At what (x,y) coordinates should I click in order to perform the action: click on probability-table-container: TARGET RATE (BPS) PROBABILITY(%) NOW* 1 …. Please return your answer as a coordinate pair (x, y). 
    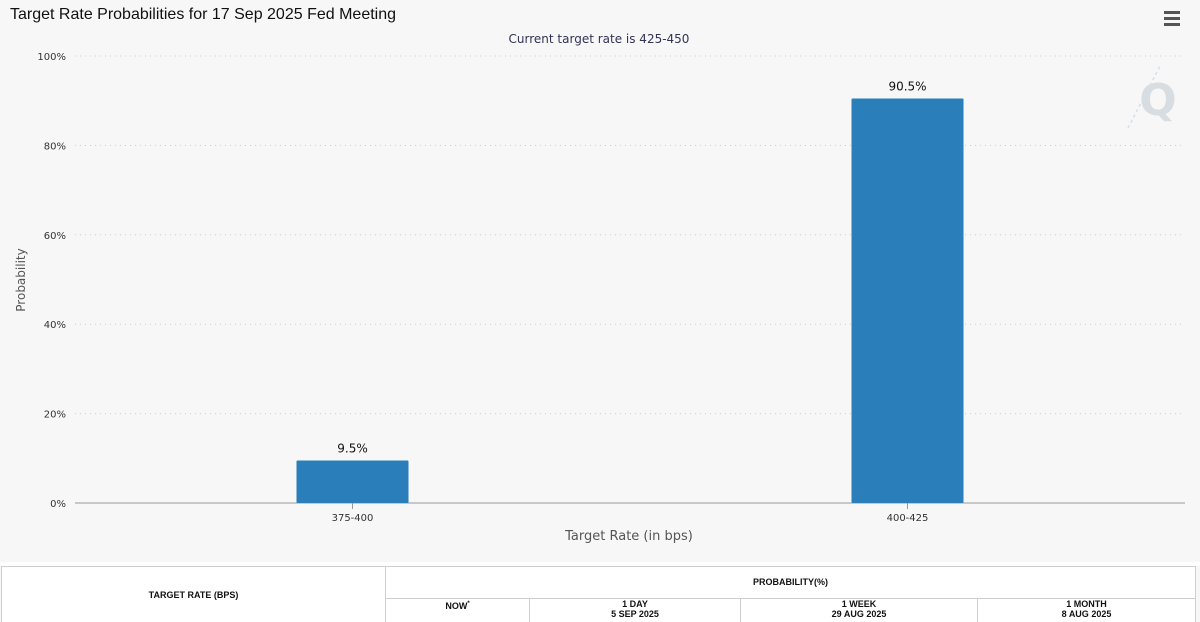
    Looking at the image, I should click on (600, 594).